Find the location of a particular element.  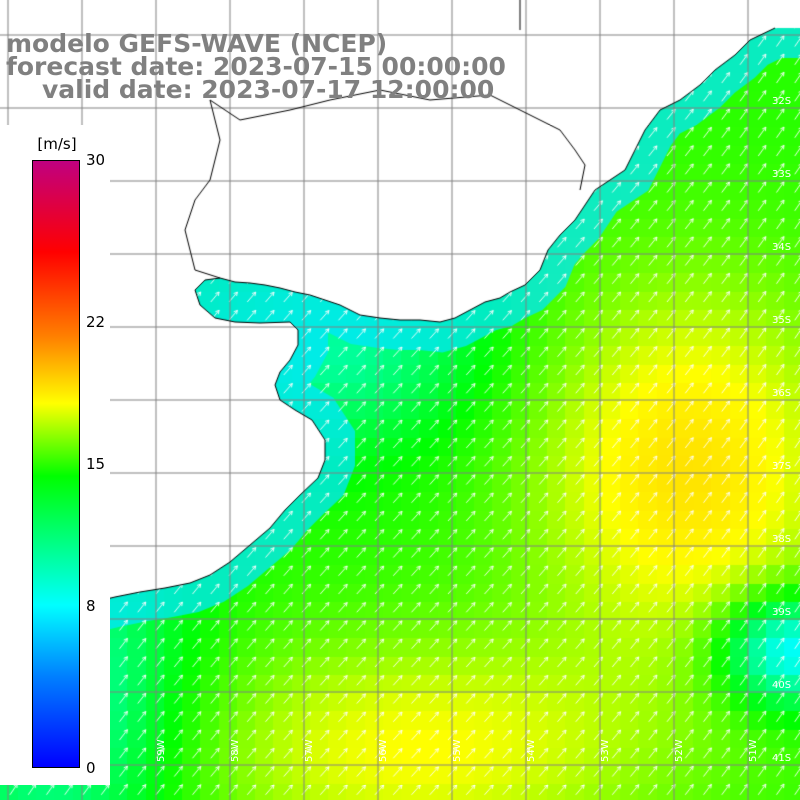

legend-tick-label: 22 is located at coordinates (96, 322).